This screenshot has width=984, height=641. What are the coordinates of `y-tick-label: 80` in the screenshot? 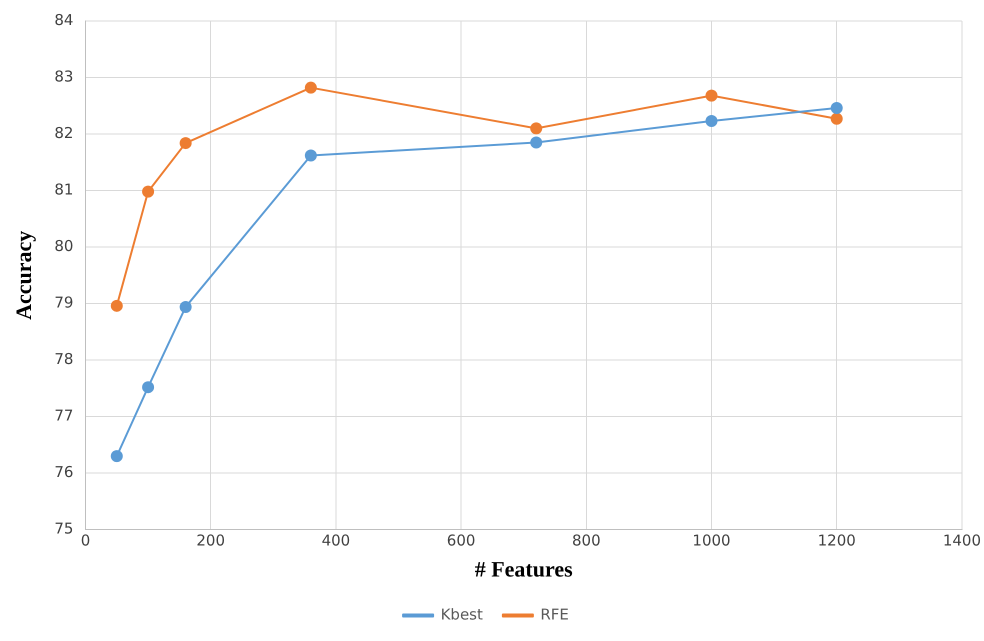 It's located at (64, 245).